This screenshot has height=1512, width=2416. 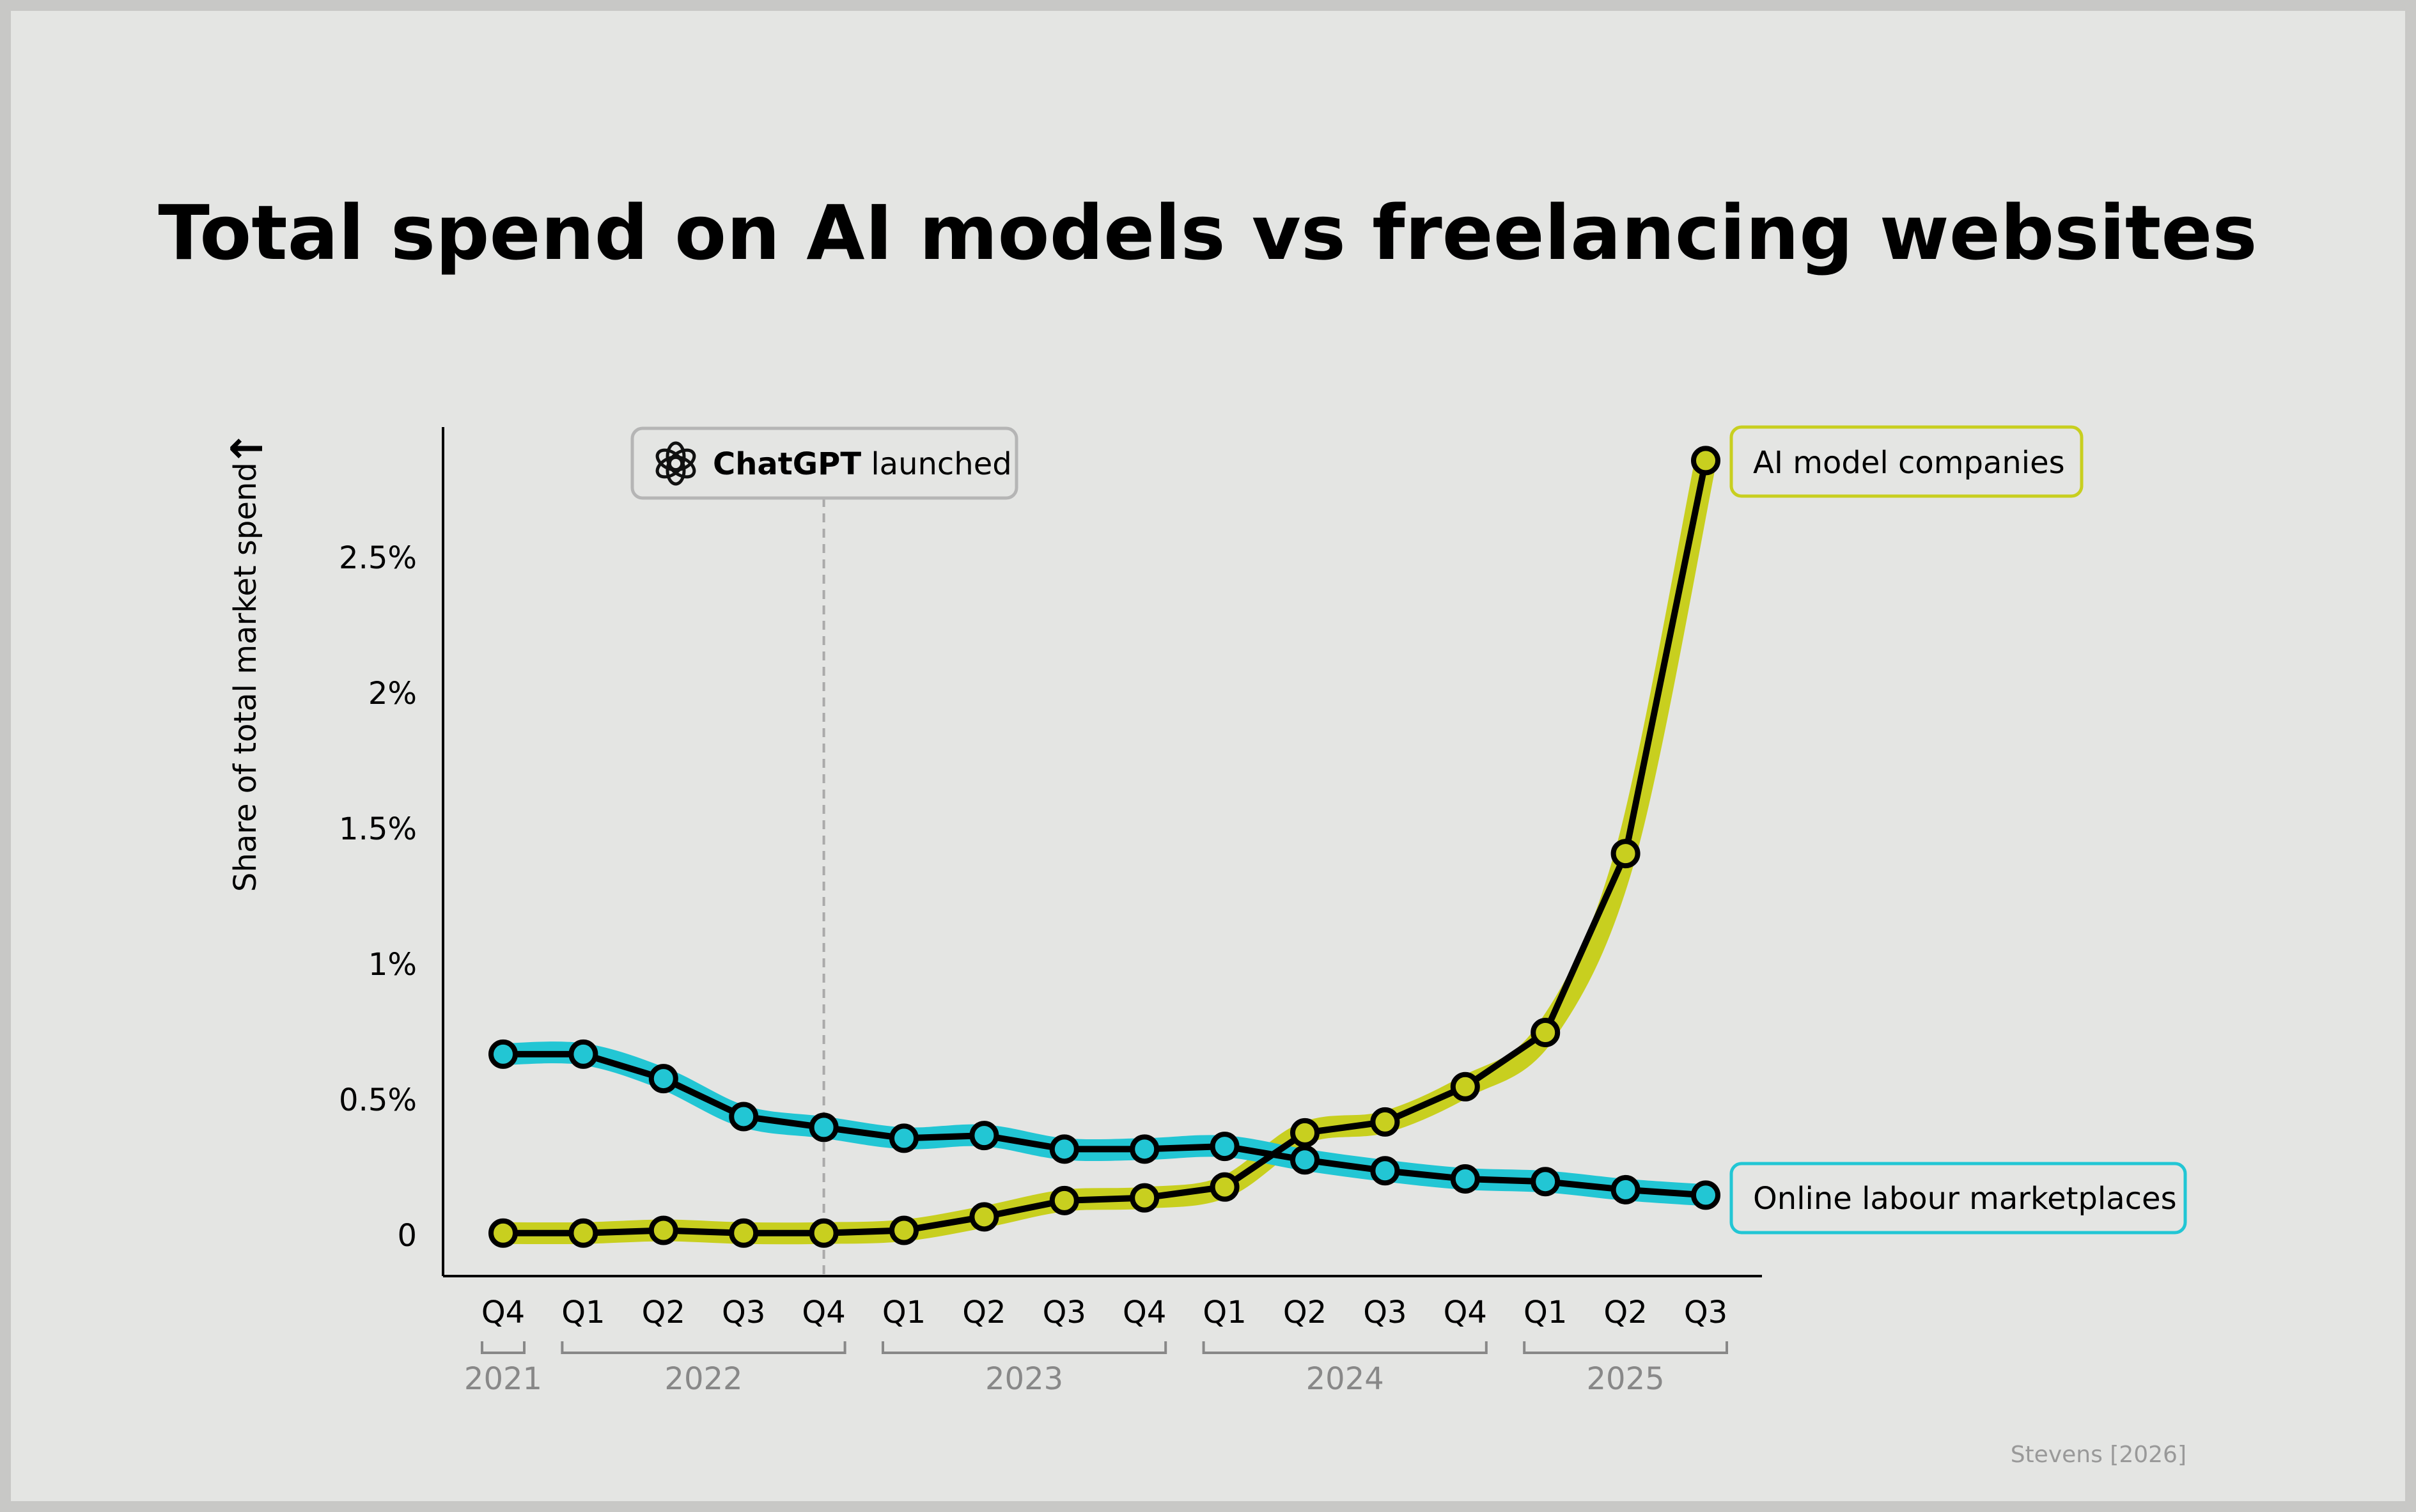 What do you see at coordinates (675, 463) in the screenshot?
I see `openai-logo-icon` at bounding box center [675, 463].